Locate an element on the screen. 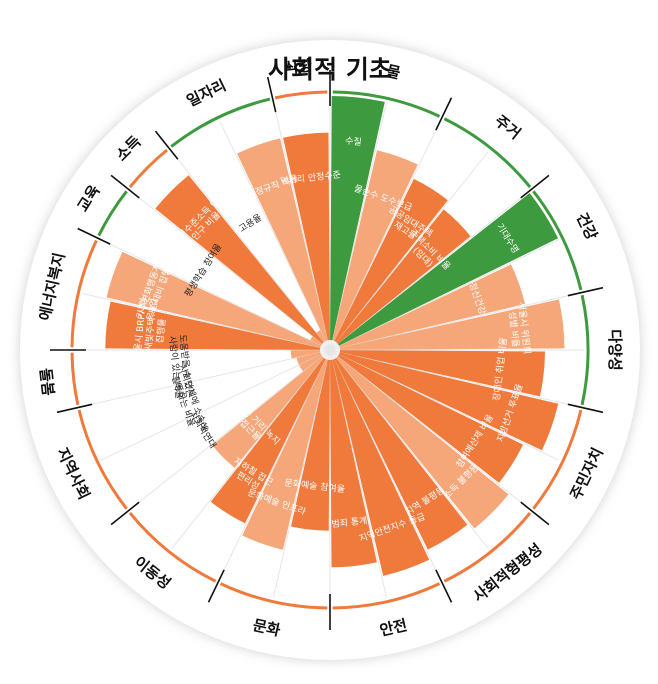  dimension-label: 돌봄 is located at coordinates (46, 382).